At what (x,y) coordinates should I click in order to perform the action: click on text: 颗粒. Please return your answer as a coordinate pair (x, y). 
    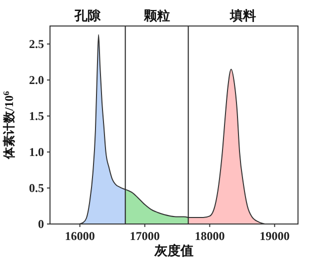
    Looking at the image, I should click on (156, 15).